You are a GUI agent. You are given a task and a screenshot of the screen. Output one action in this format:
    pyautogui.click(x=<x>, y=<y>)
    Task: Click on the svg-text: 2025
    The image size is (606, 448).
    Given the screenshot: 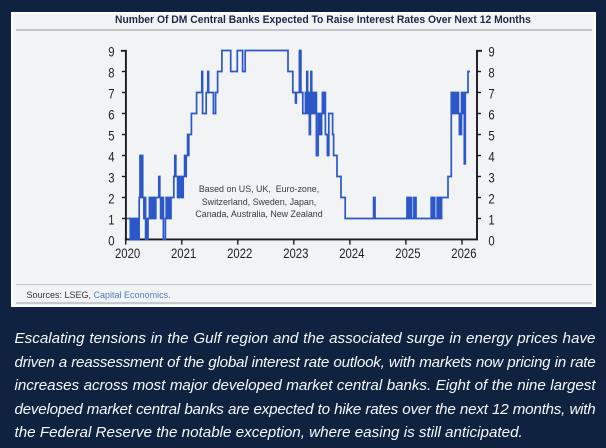 What is the action you would take?
    pyautogui.click(x=407, y=254)
    